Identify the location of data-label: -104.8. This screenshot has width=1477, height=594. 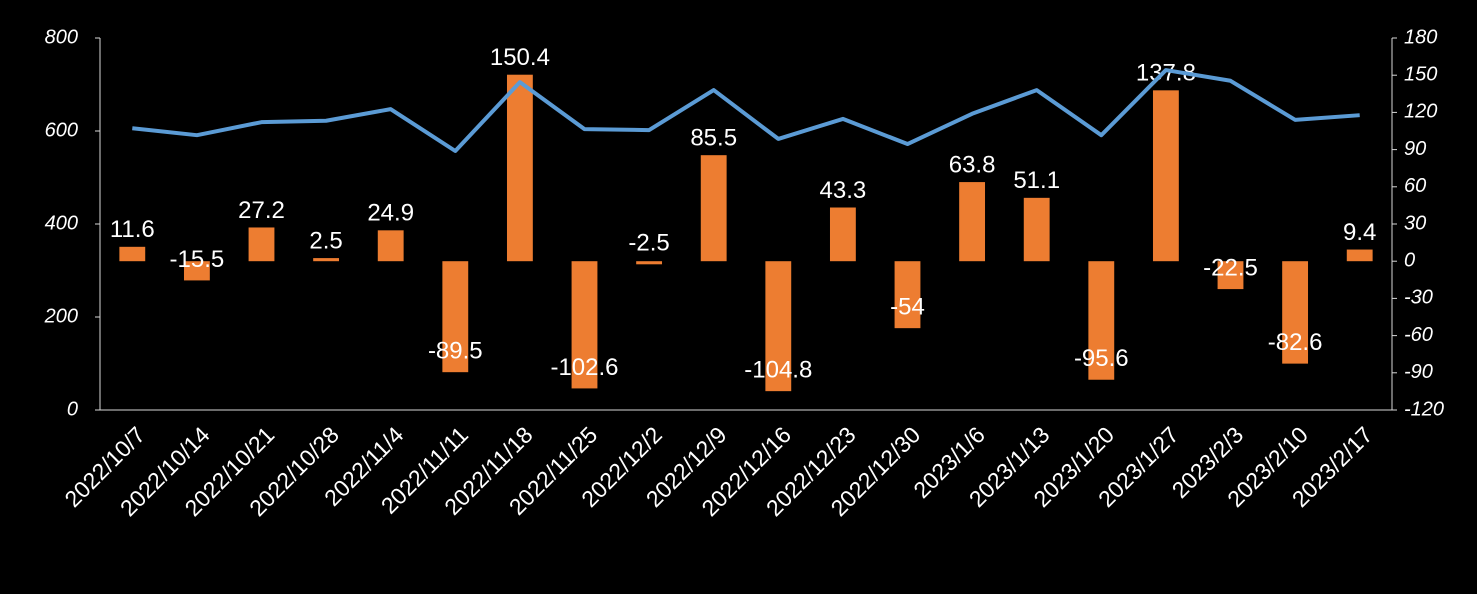
(778, 369).